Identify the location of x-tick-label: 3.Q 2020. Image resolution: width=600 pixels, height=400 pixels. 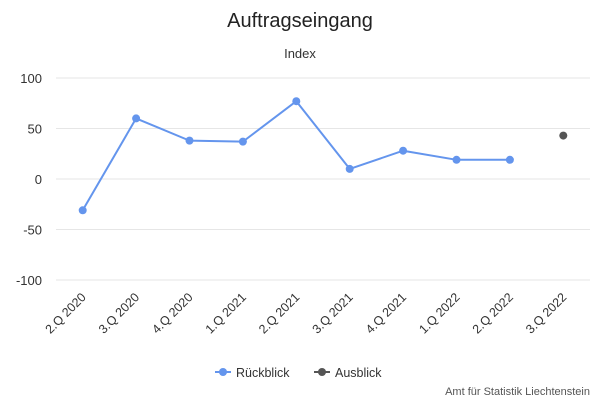
(119, 313).